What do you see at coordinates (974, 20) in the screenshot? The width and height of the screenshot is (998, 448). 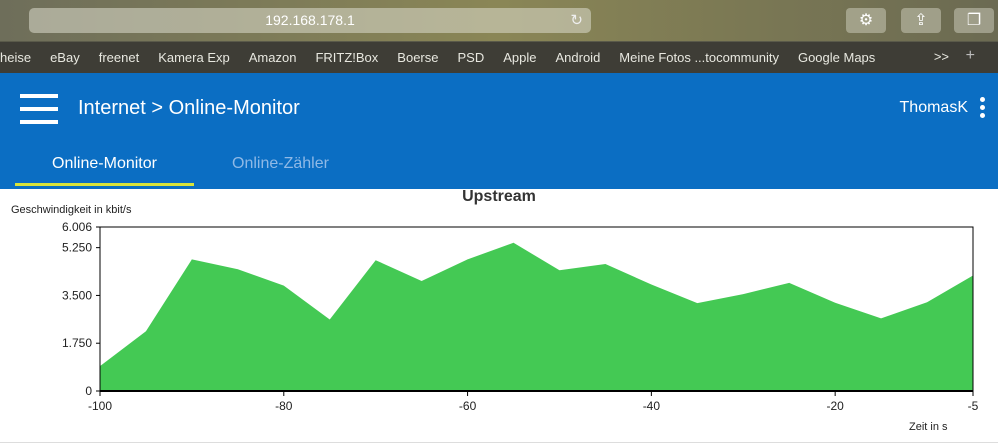 I see `tabs-icon: ❐` at bounding box center [974, 20].